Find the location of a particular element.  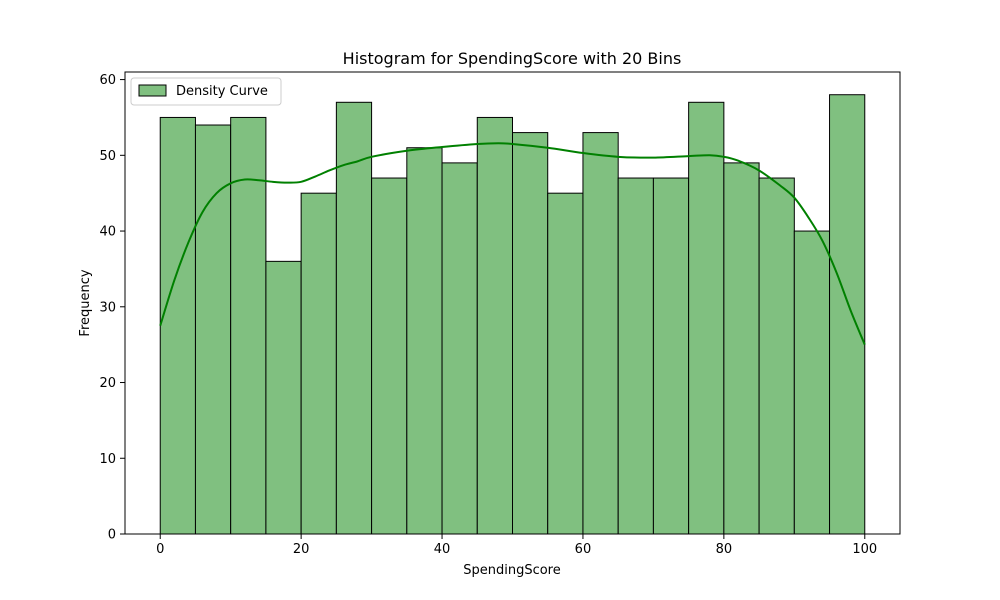

y-tick-label: 50 is located at coordinates (107, 156).